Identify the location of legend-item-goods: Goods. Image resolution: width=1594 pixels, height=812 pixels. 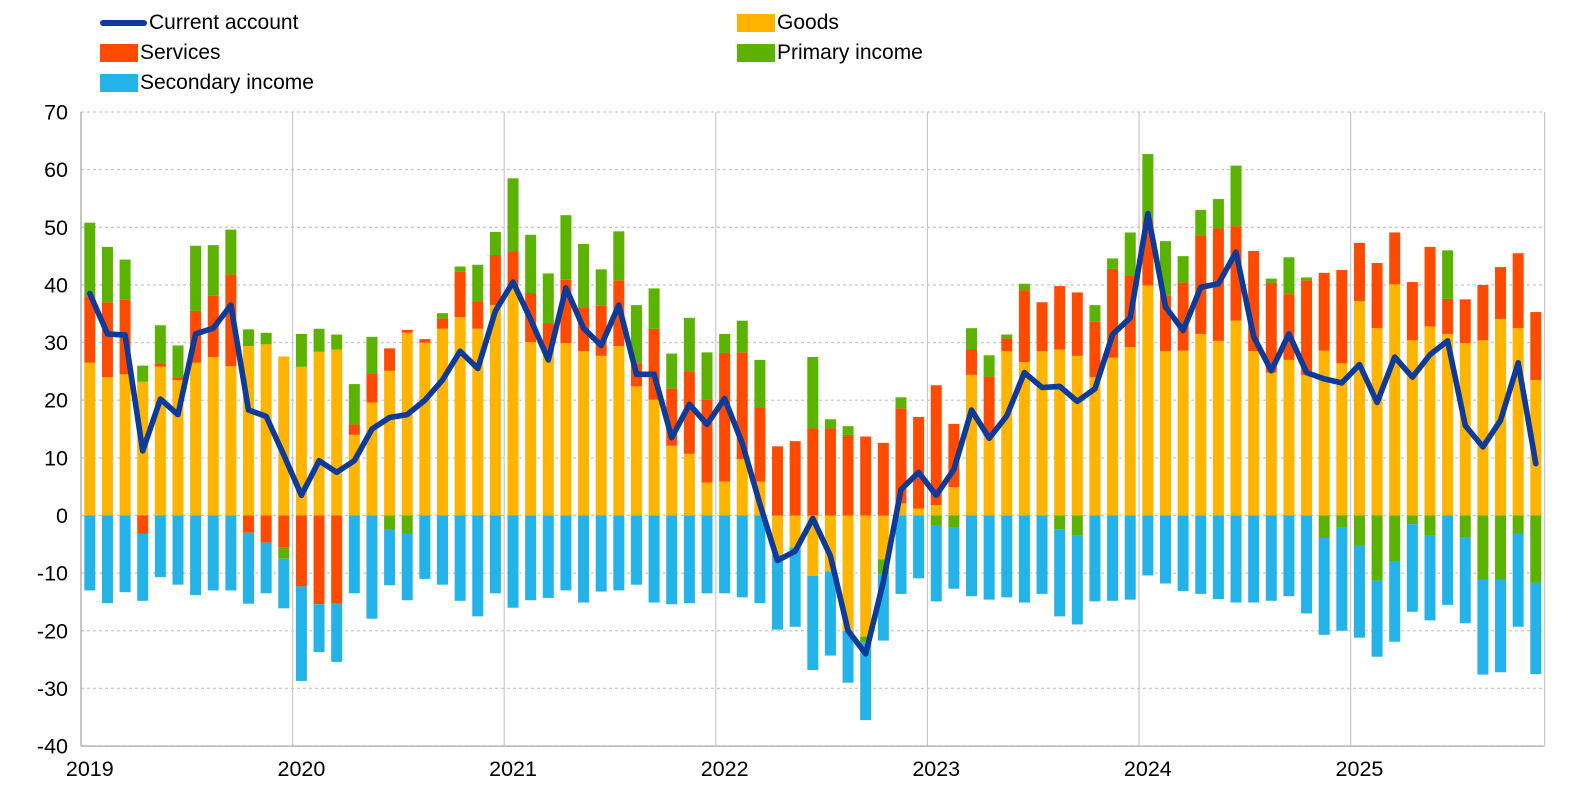
(788, 23).